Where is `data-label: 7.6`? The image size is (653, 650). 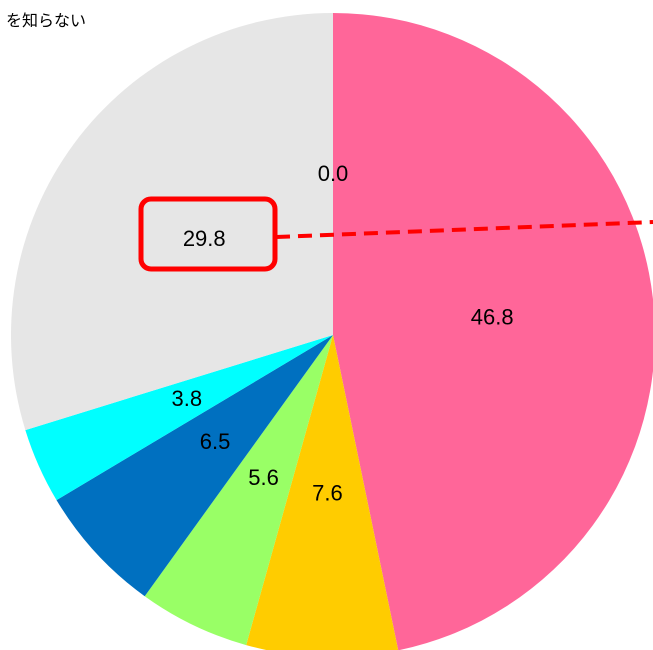 data-label: 7.6 is located at coordinates (327, 493).